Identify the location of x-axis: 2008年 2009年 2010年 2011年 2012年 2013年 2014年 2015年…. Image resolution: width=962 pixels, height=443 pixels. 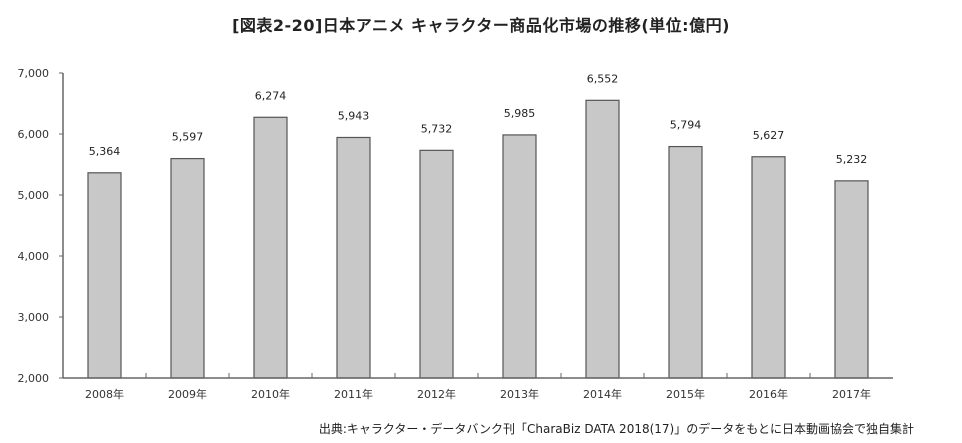
(478, 387).